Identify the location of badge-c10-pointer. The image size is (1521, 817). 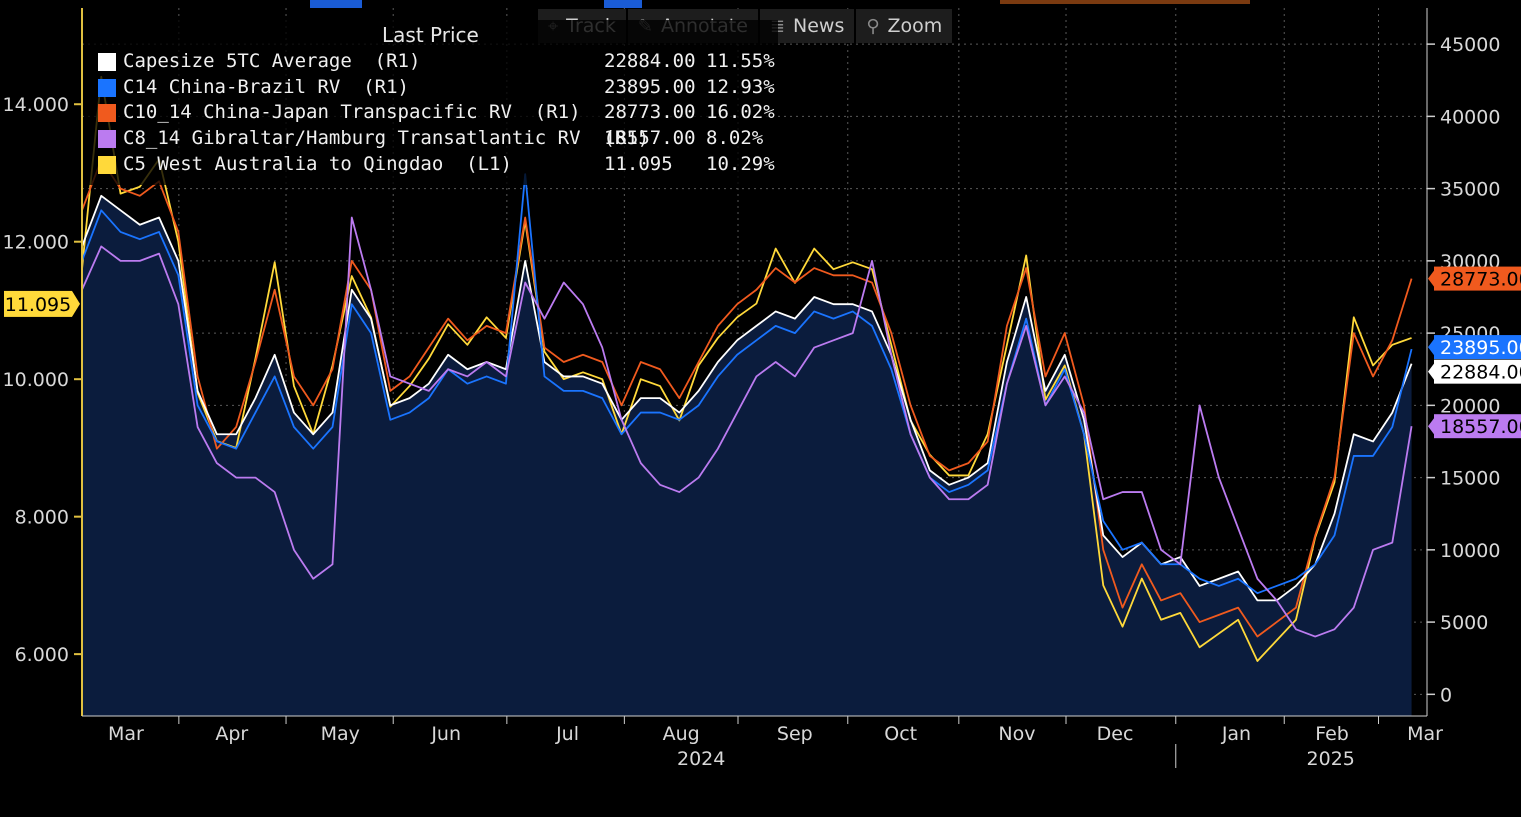
(1431, 278).